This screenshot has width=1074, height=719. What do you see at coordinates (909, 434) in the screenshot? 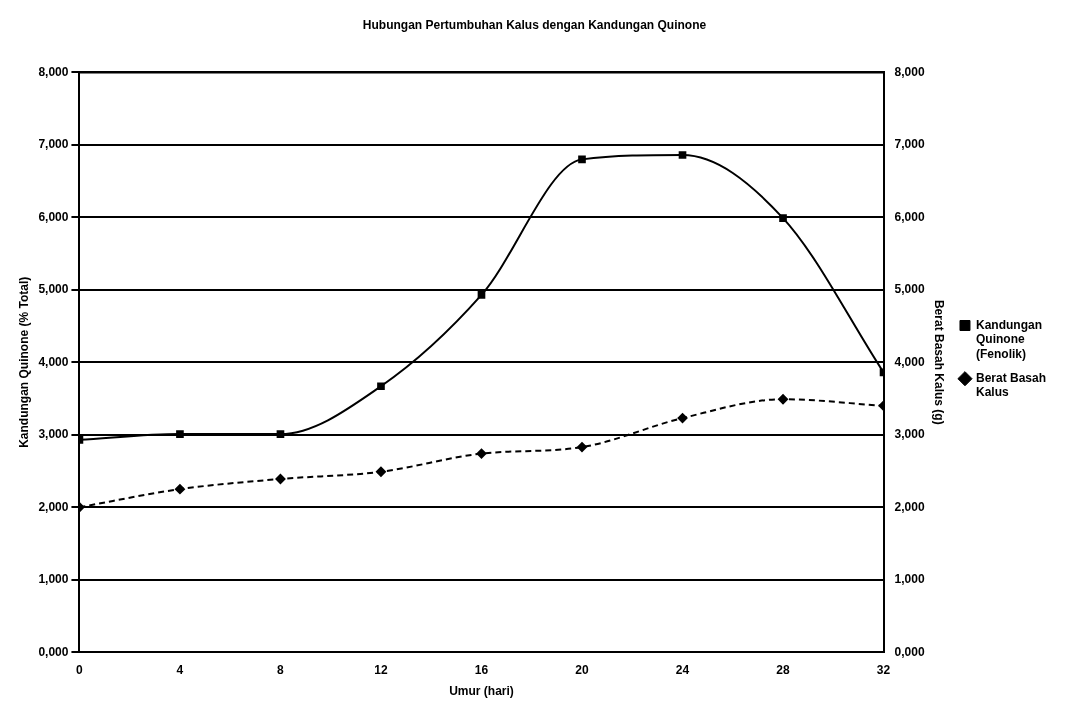
I see `y2-tick-label: 3,000` at bounding box center [909, 434].